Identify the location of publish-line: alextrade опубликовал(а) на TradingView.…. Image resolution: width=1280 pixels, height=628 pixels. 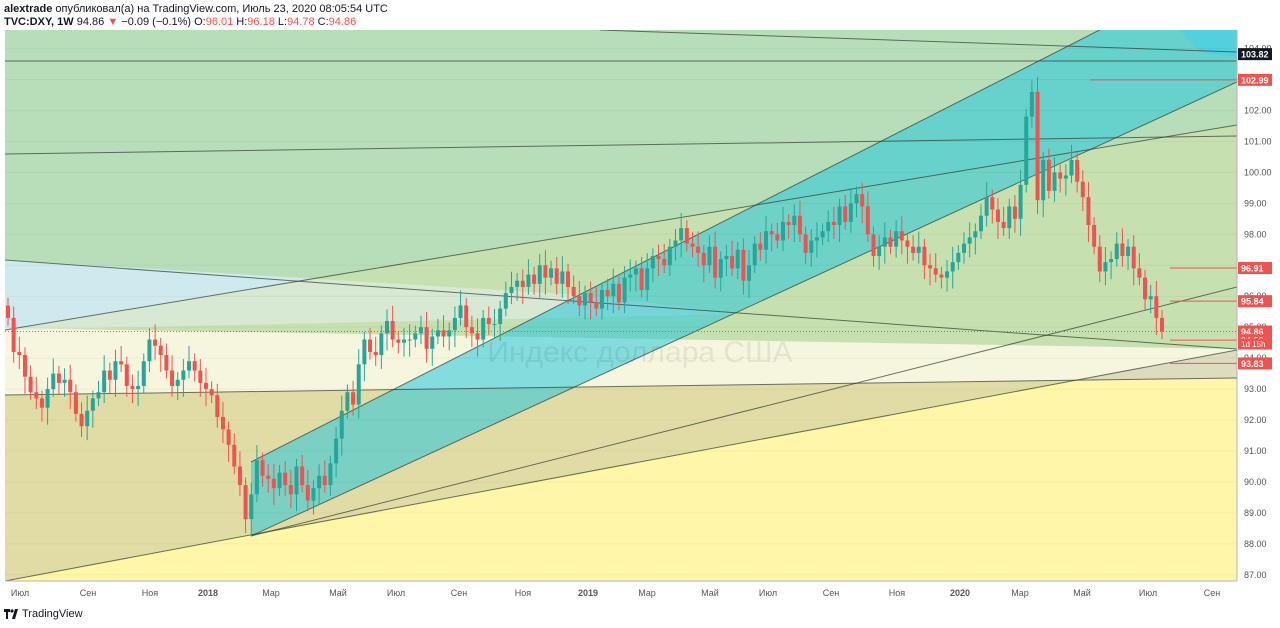
(196, 9).